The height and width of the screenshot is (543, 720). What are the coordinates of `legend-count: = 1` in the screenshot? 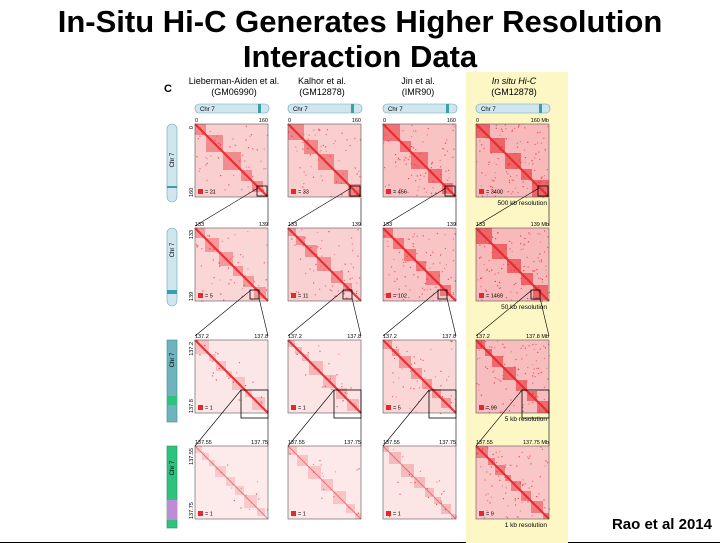 It's located at (302, 515).